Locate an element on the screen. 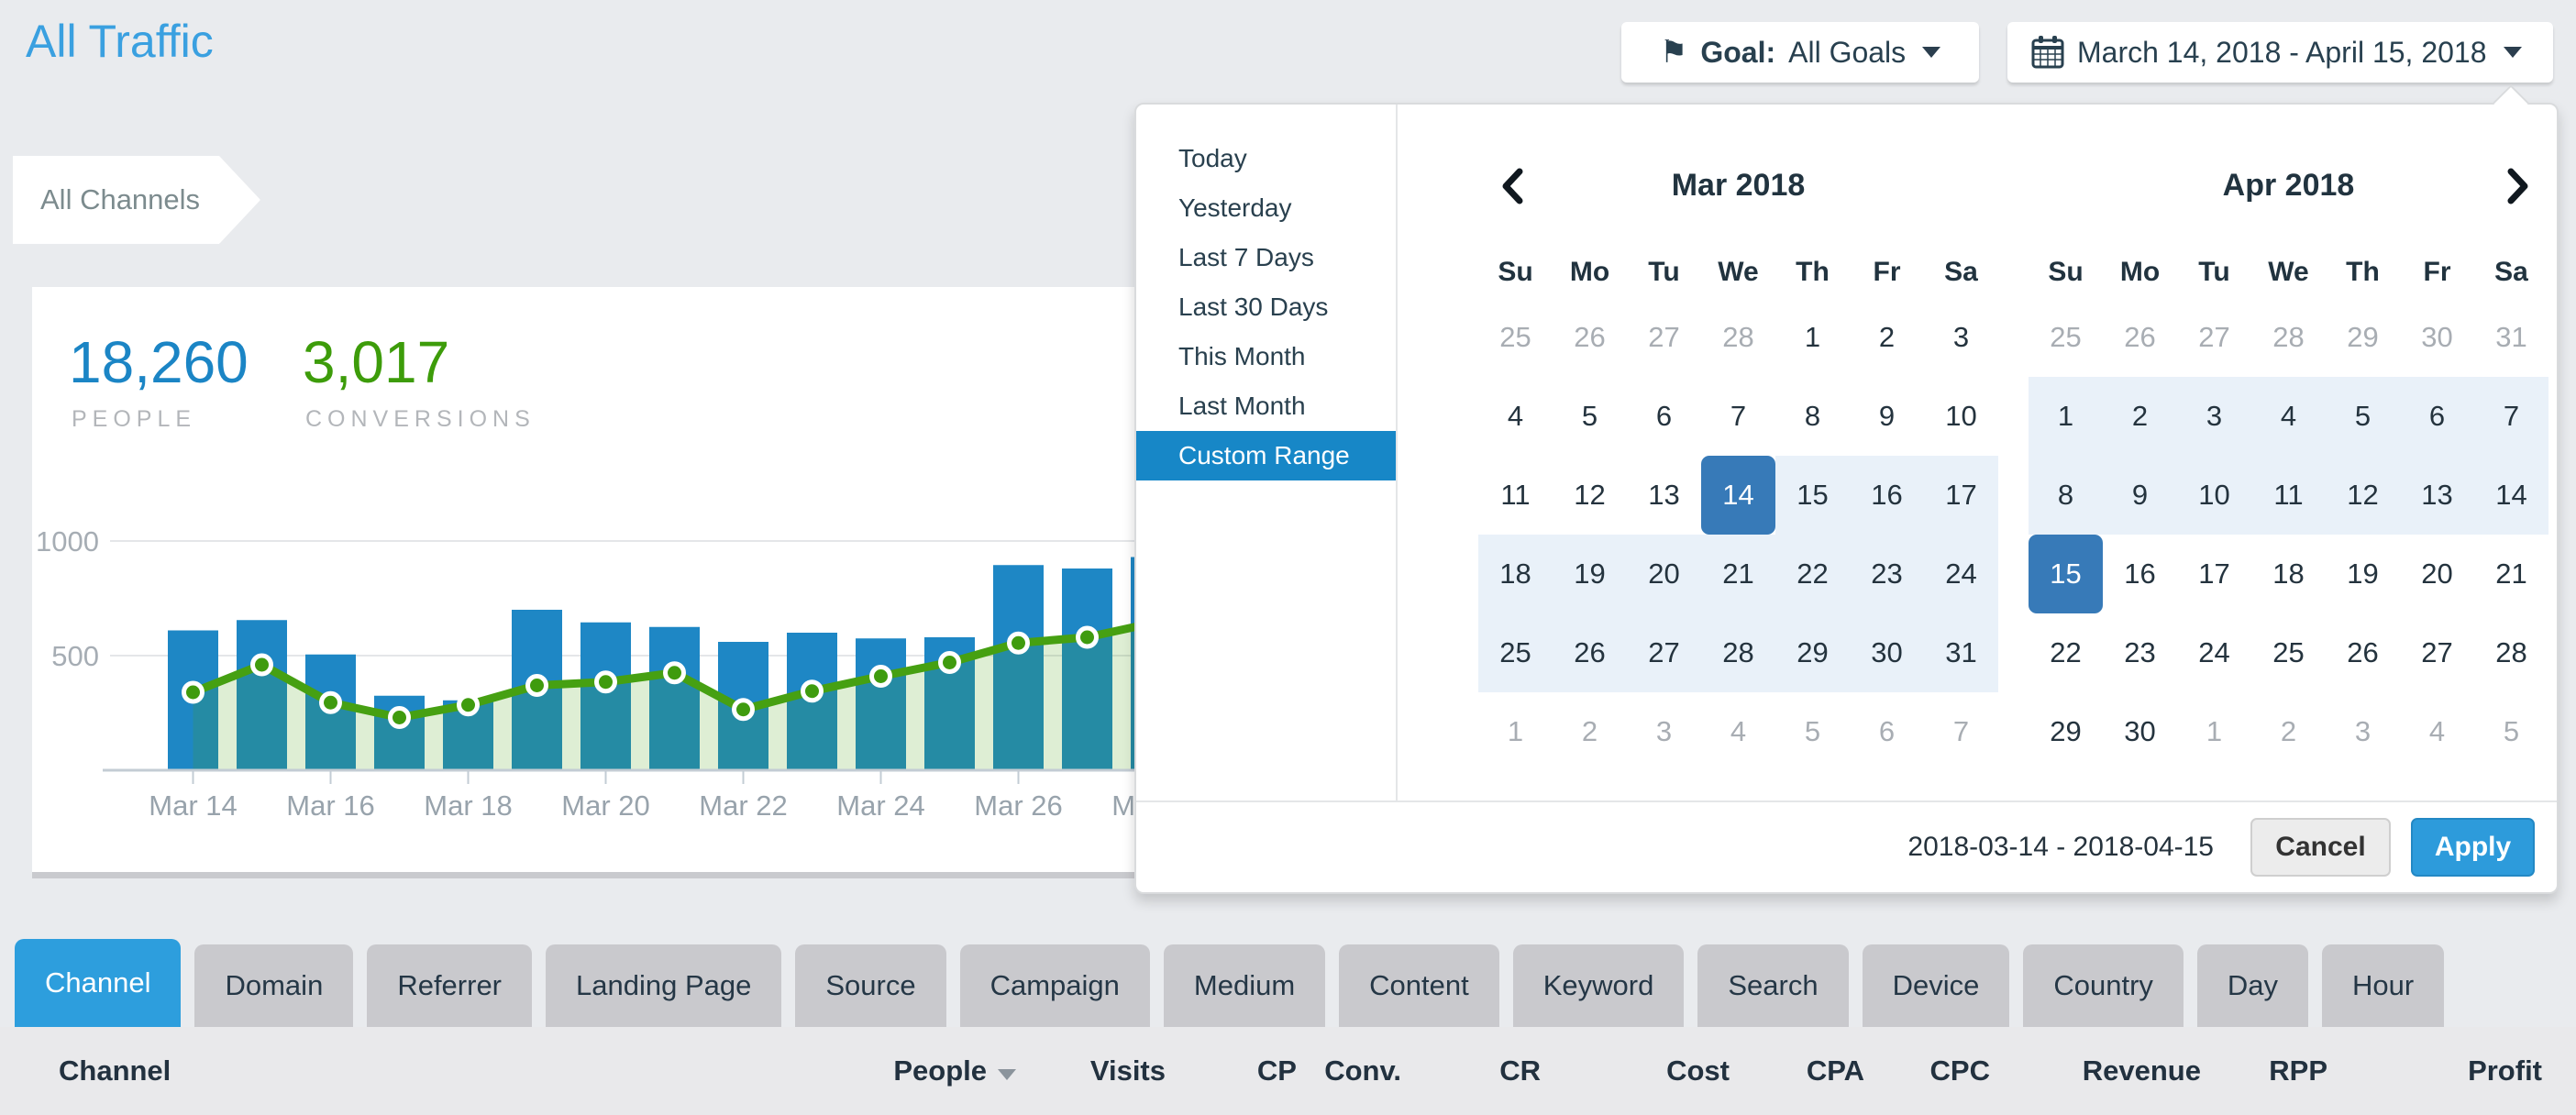  day-cell: 14 is located at coordinates (2511, 495).